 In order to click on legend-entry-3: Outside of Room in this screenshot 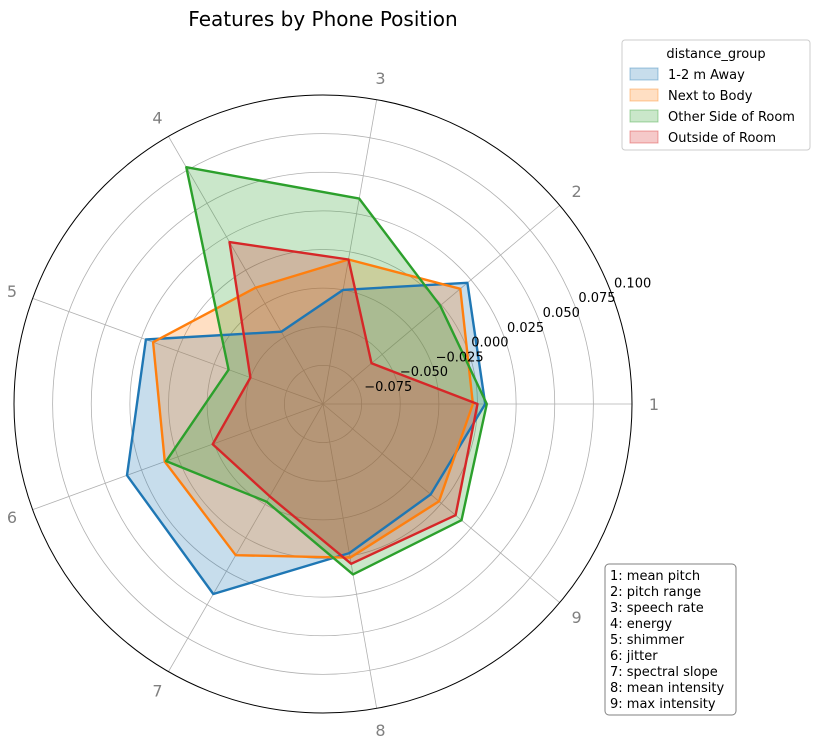, I will do `click(722, 138)`.